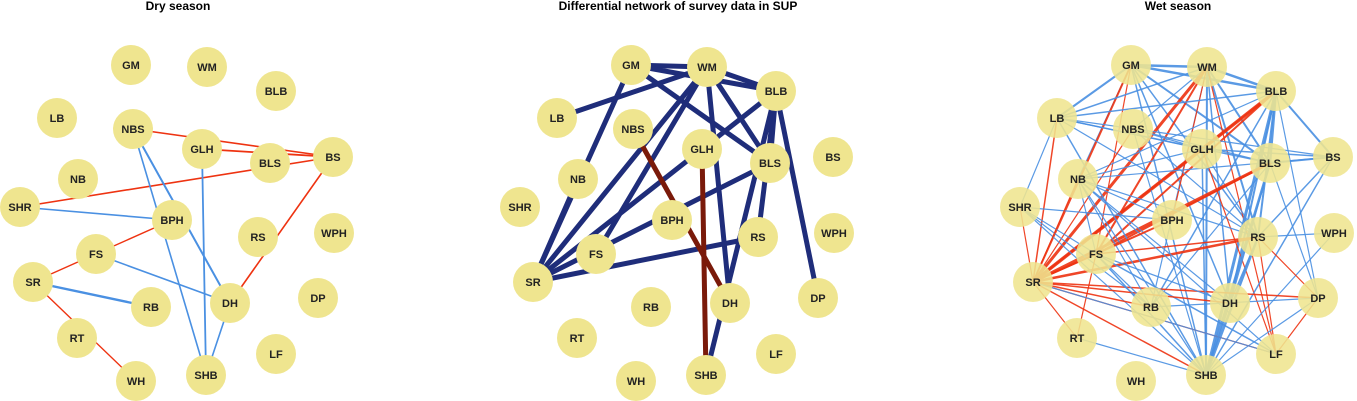  What do you see at coordinates (207, 67) in the screenshot?
I see `node-wm` at bounding box center [207, 67].